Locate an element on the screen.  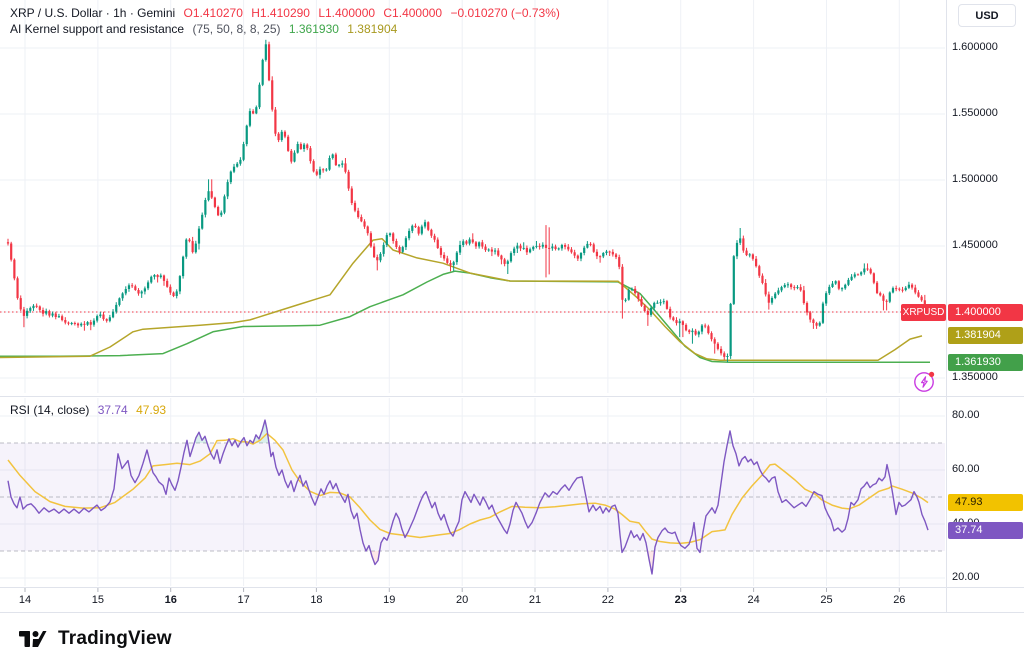
rsi-tick-label: 20.00 is located at coordinates (966, 577).